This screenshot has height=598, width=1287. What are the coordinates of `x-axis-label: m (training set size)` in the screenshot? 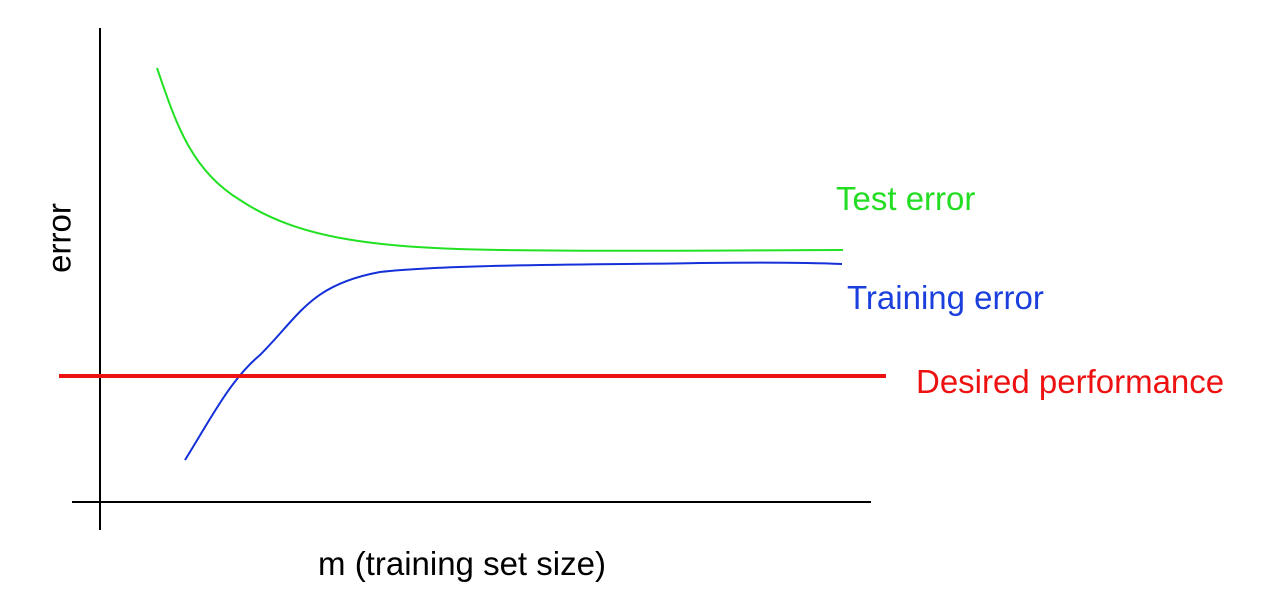 It's located at (462, 563).